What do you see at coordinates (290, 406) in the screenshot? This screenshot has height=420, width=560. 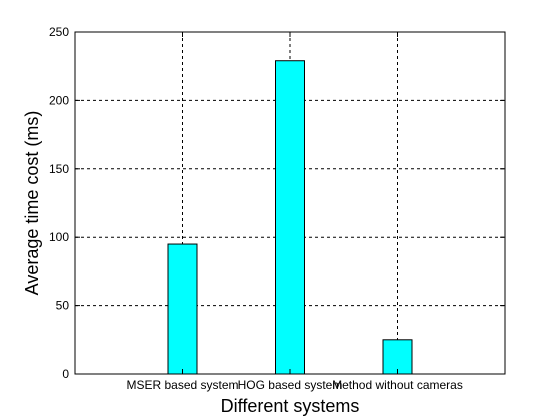 I see `x-axis-title: Different systems` at bounding box center [290, 406].